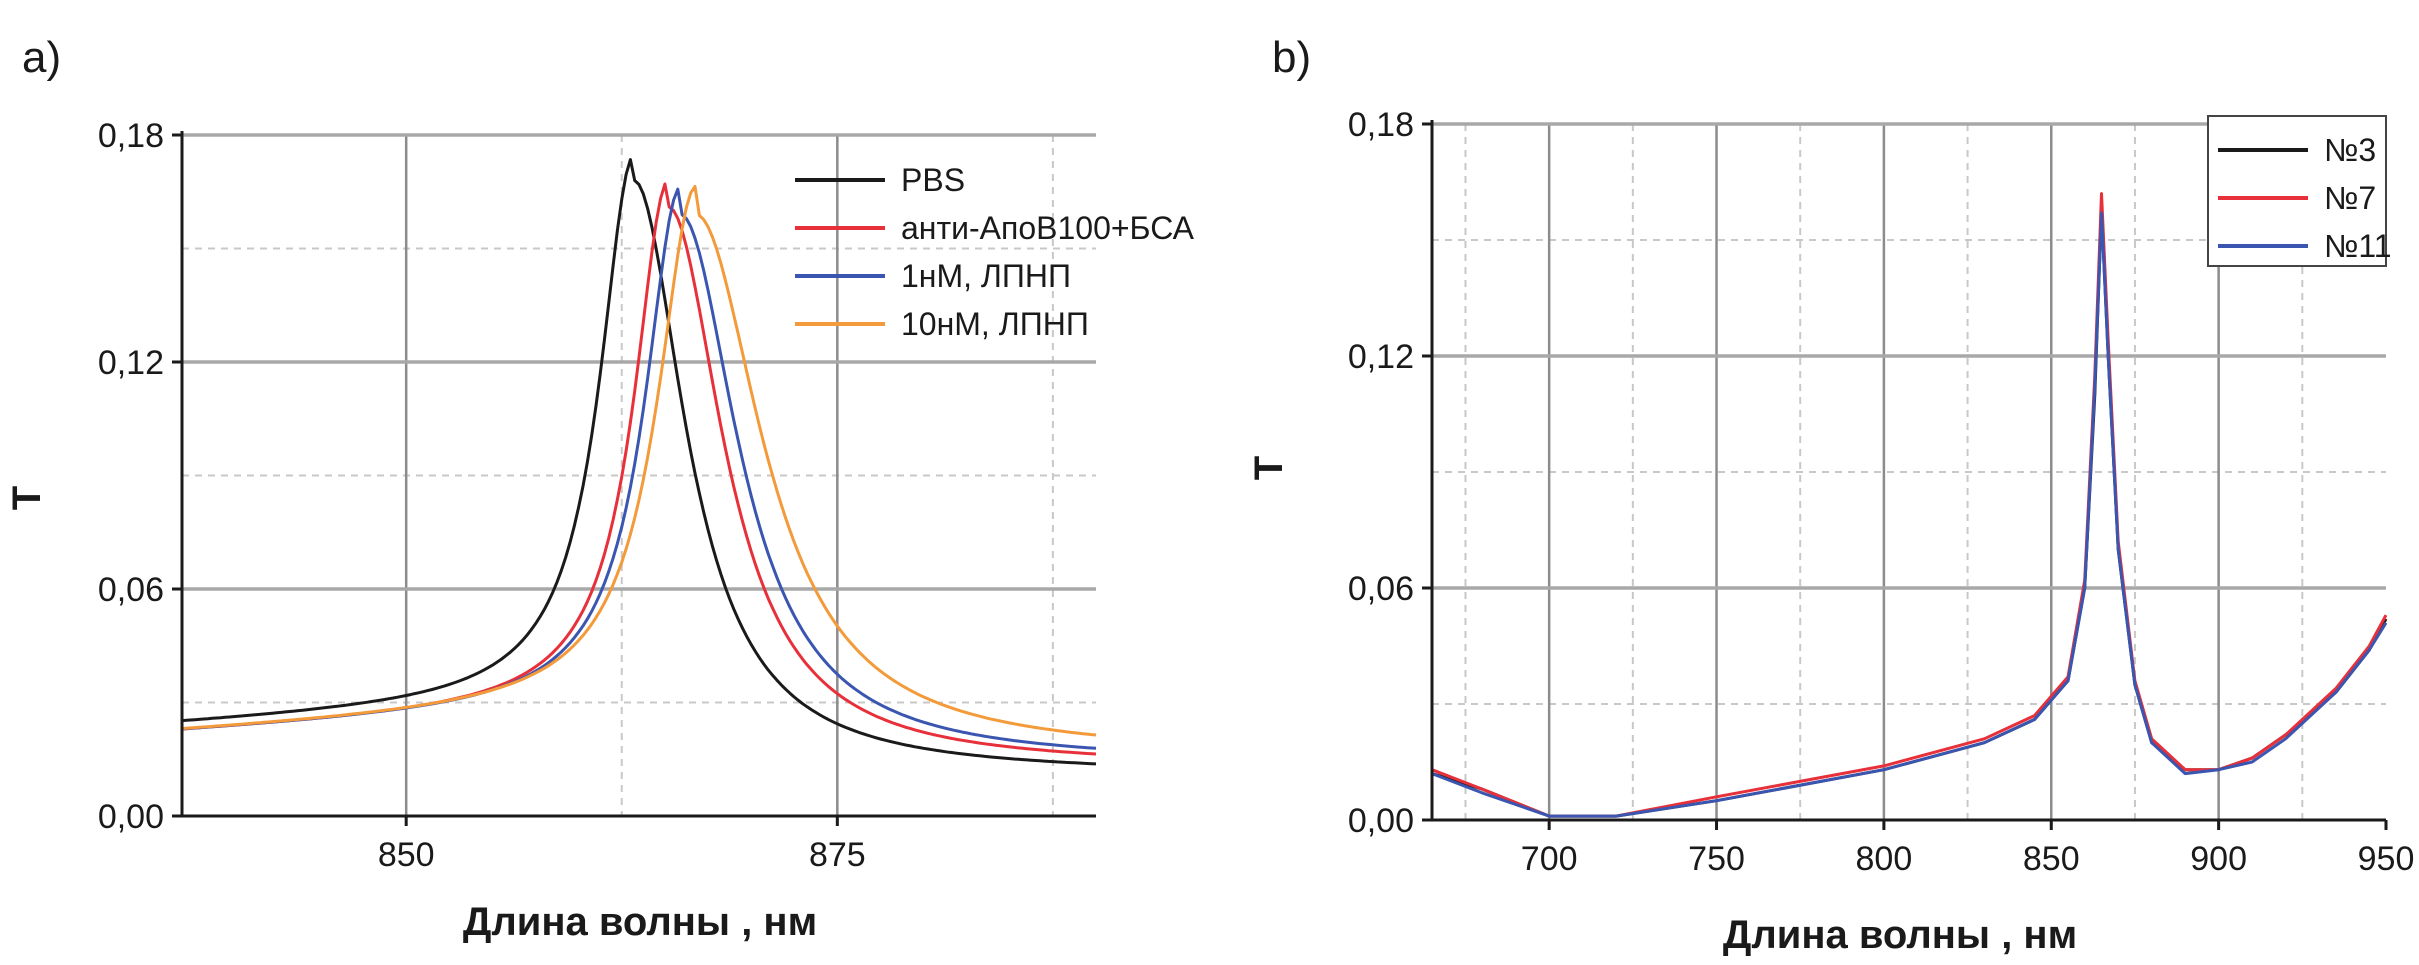 This screenshot has height=965, width=2419. What do you see at coordinates (986, 276) in the screenshot?
I see `panel-a-legend-label-2: 1нМ, ЛПНП` at bounding box center [986, 276].